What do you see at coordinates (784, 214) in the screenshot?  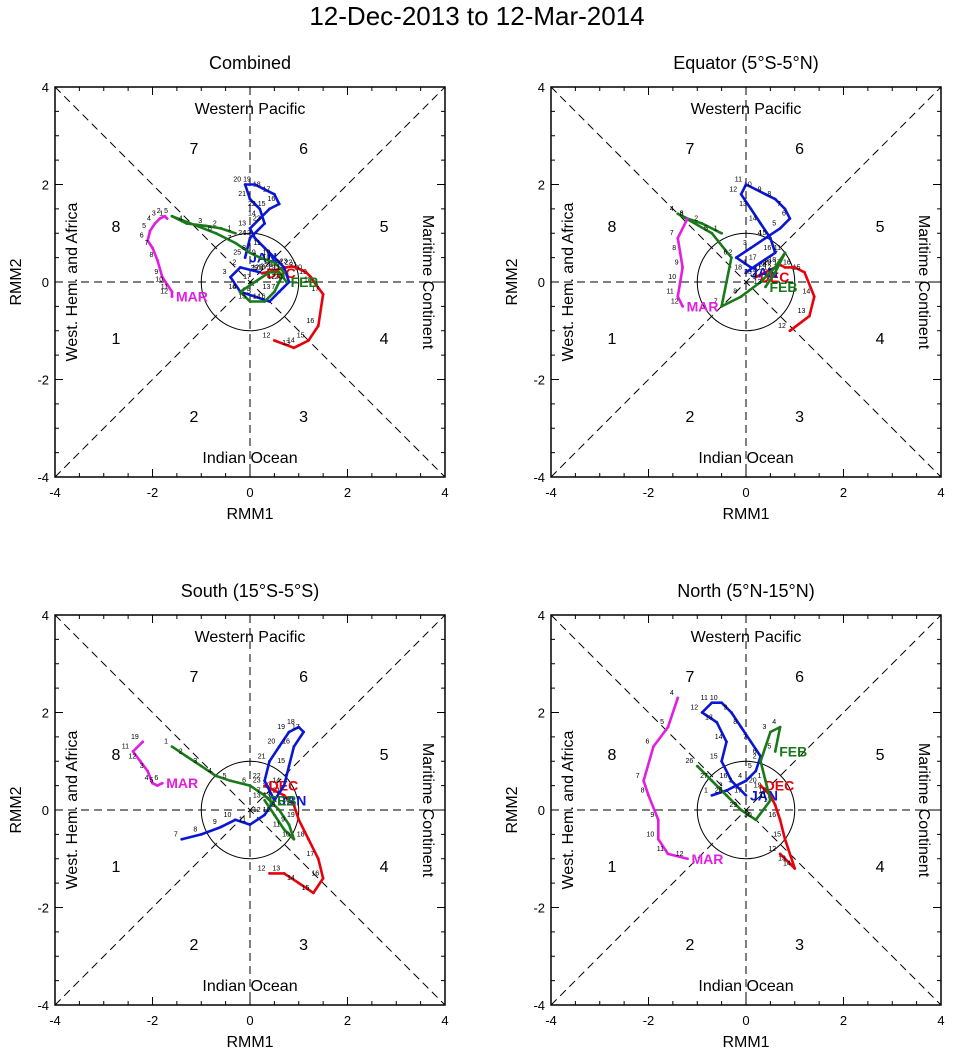 I see `day-label: 6` at bounding box center [784, 214].